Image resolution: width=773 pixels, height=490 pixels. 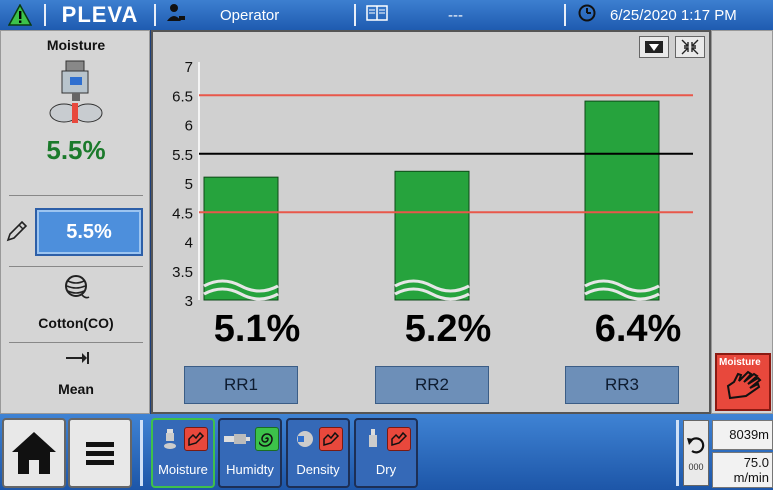 I want to click on user-cell: Operator, so click(x=255, y=15).